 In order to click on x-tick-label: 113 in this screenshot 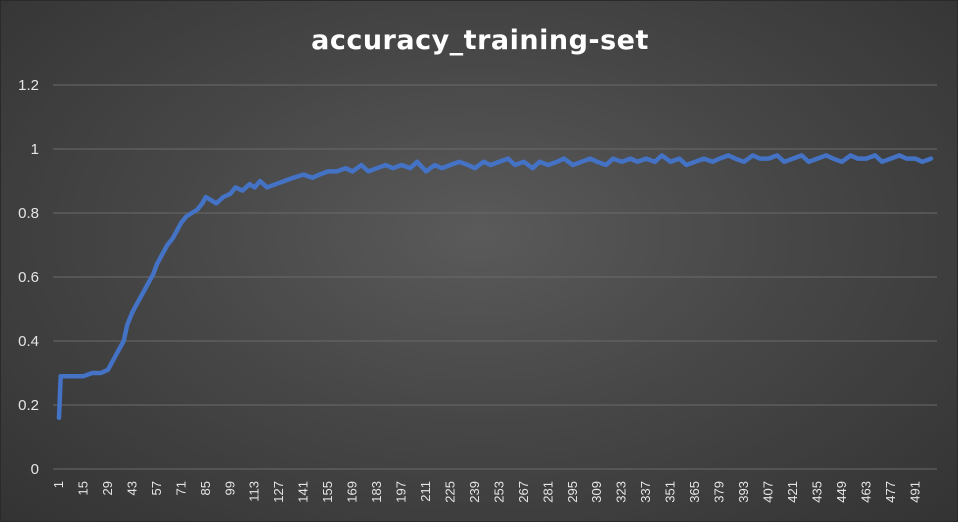, I will do `click(254, 491)`.